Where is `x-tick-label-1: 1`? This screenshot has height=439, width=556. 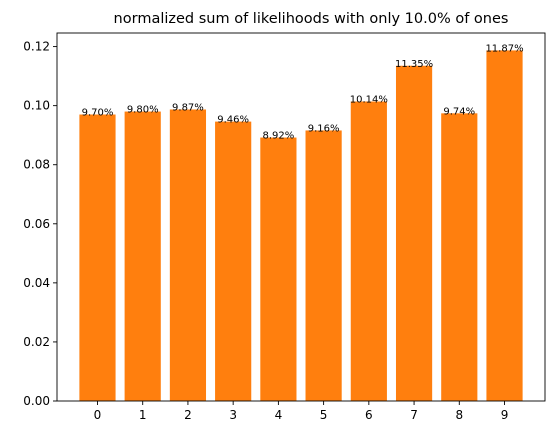
x-tick-label-1: 1 is located at coordinates (143, 415).